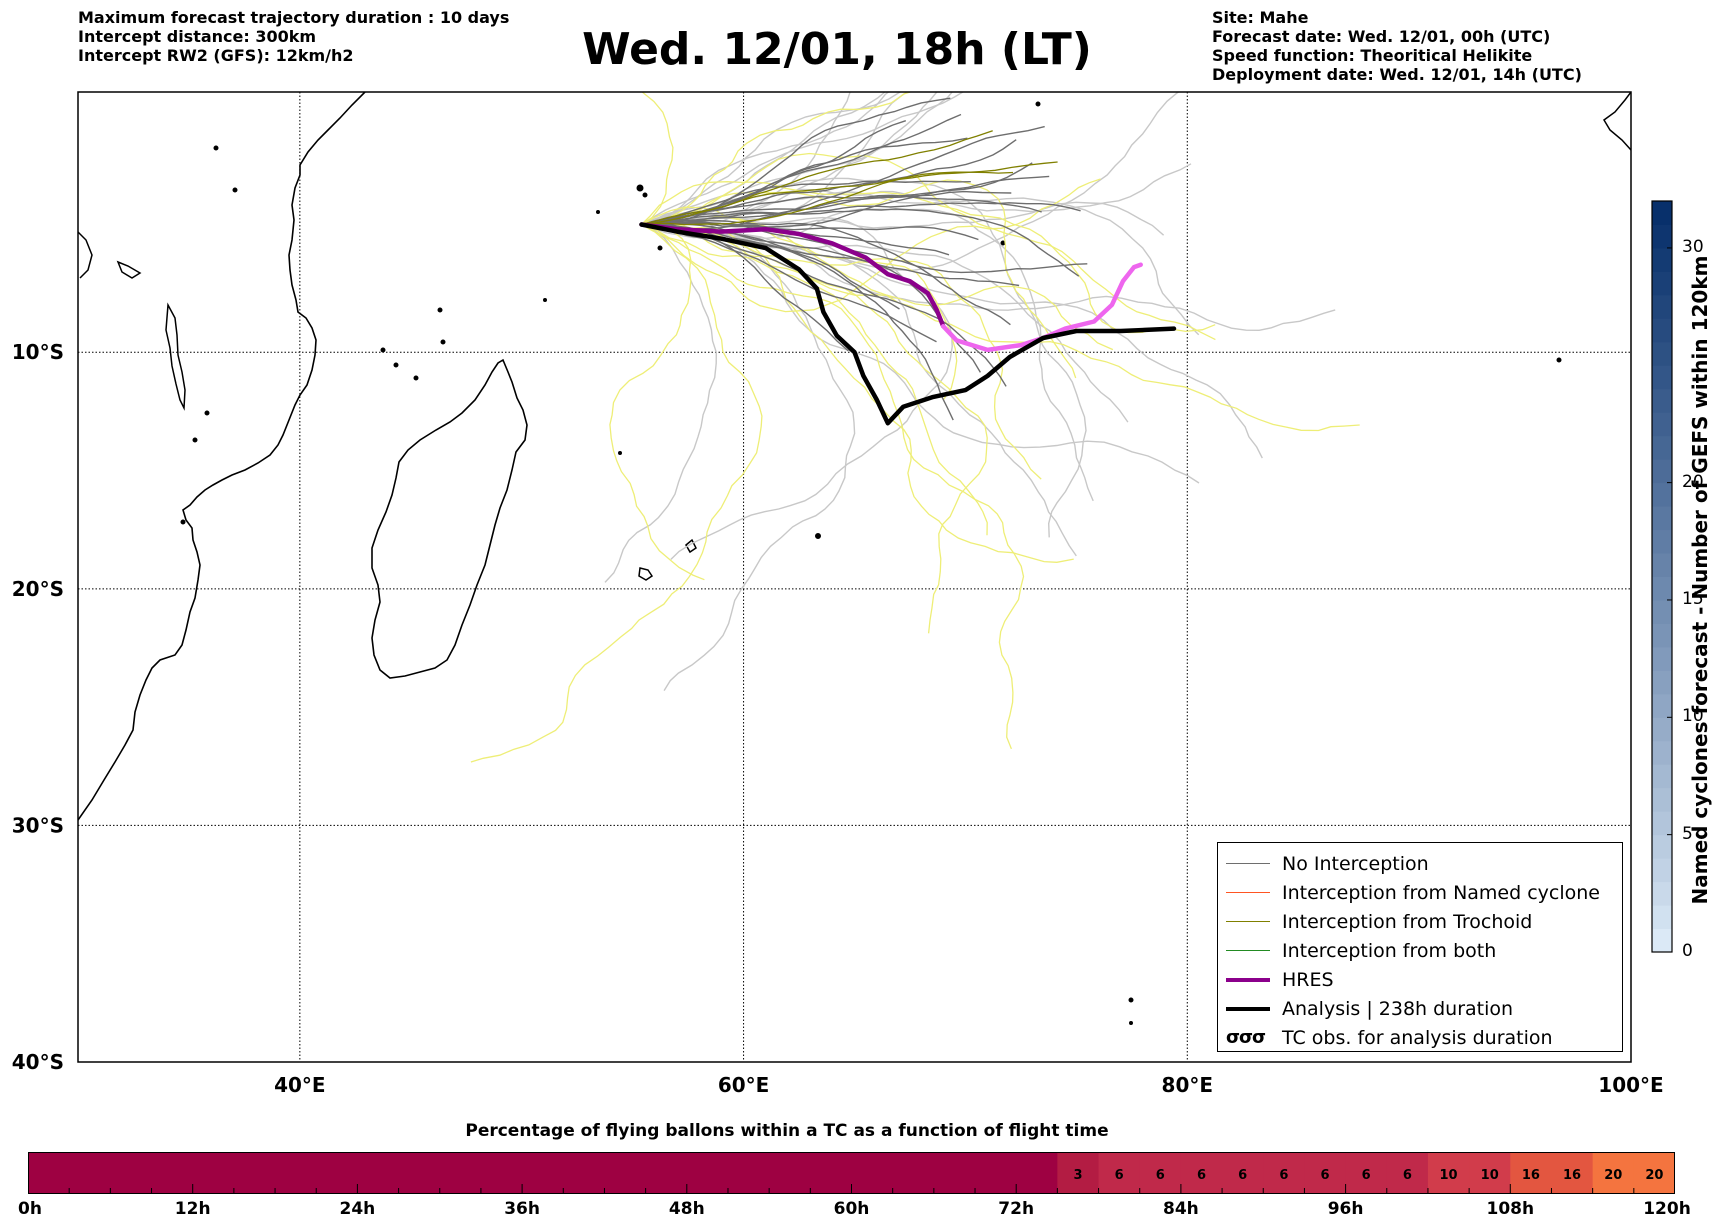  Describe the element at coordinates (1355, 863) in the screenshot. I see `legend-label: No Interception` at that location.